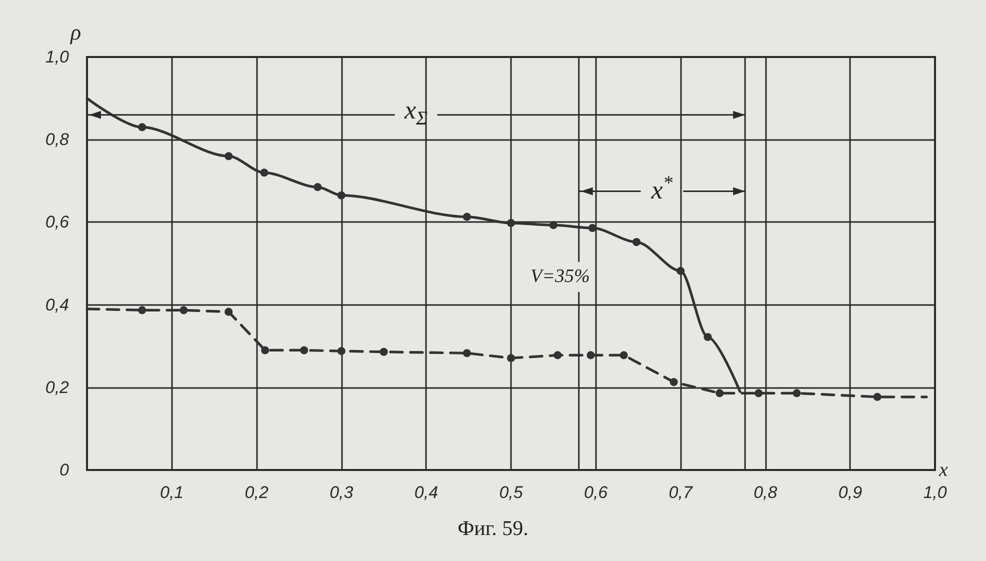  What do you see at coordinates (943, 470) in the screenshot?
I see `x-axis-title: x` at bounding box center [943, 470].